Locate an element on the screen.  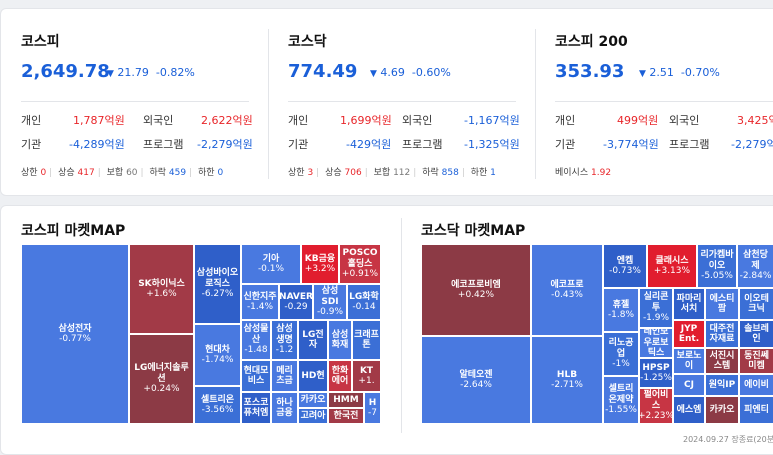
kospi-tile: 신한지주 -1.4% is located at coordinates (260, 302).